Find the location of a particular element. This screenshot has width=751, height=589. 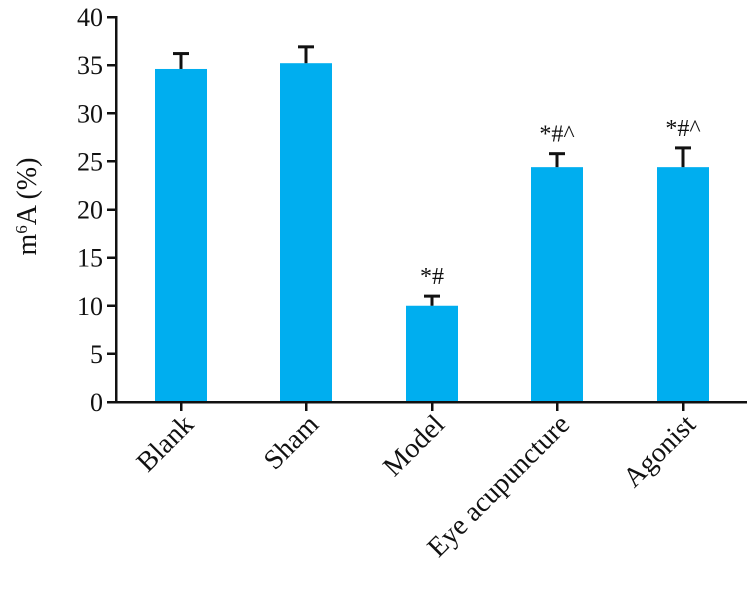

y-tick-label: 30 is located at coordinates (90, 113).